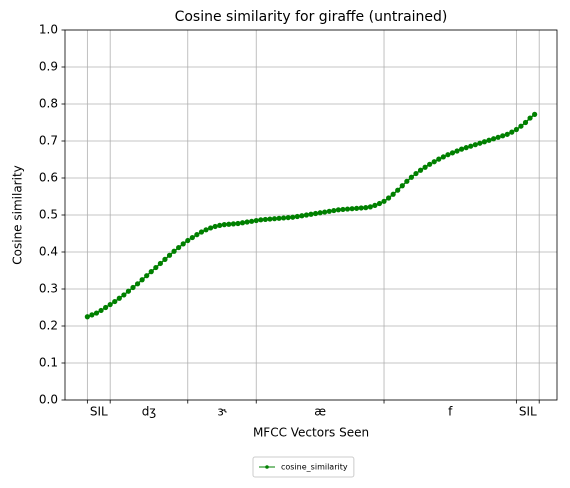 The height and width of the screenshot is (488, 570). What do you see at coordinates (99, 412) in the screenshot?
I see `x-tick-label: SIL` at bounding box center [99, 412].